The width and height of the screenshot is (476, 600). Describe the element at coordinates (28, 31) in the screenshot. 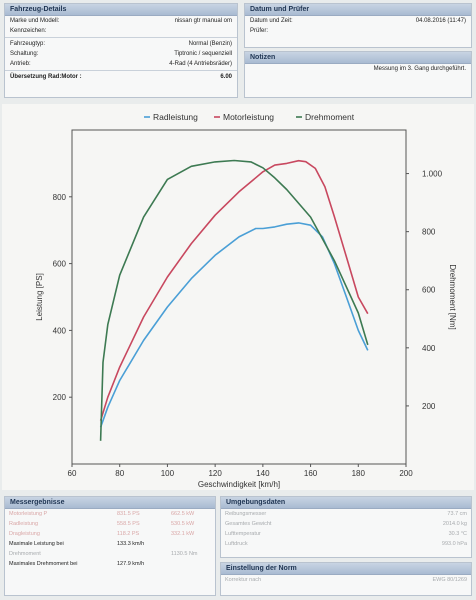

I see `plate-label: Kennzeichen:` at that location.